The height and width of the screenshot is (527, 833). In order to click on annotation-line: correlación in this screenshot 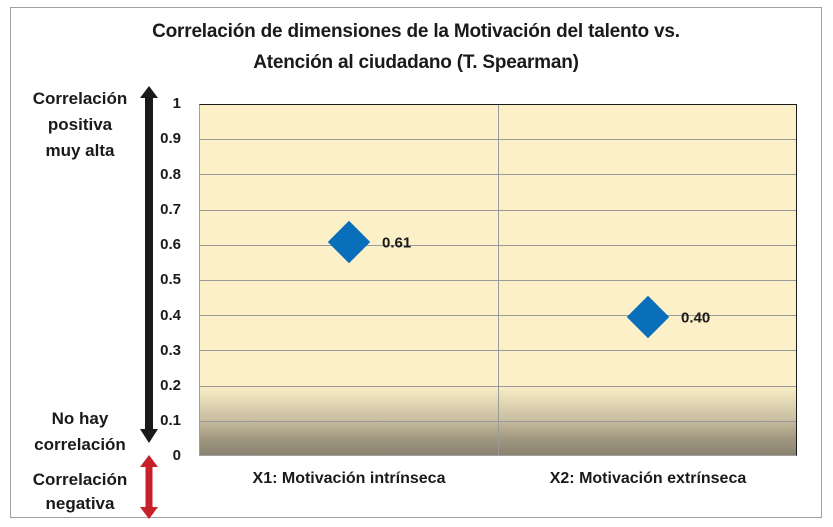, I will do `click(80, 444)`.